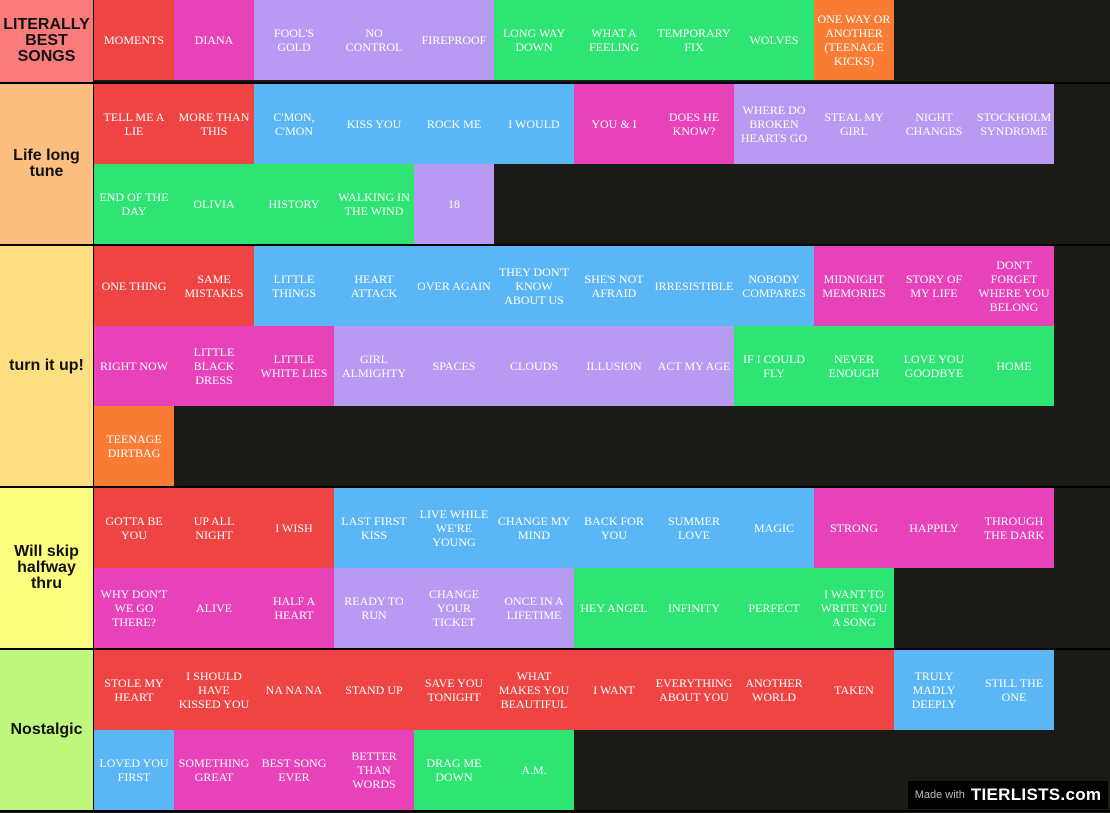  What do you see at coordinates (214, 690) in the screenshot?
I see `song-card: I SHOULD HAVE KISSED YOU` at bounding box center [214, 690].